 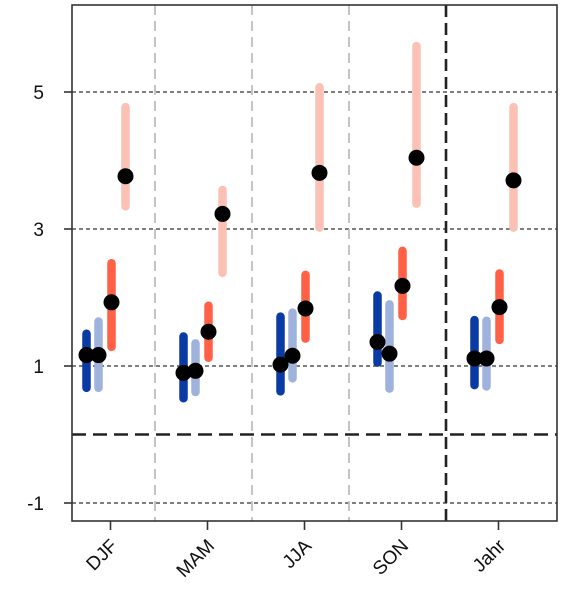 What do you see at coordinates (38, 93) in the screenshot?
I see `y-tick-label: 5` at bounding box center [38, 93].